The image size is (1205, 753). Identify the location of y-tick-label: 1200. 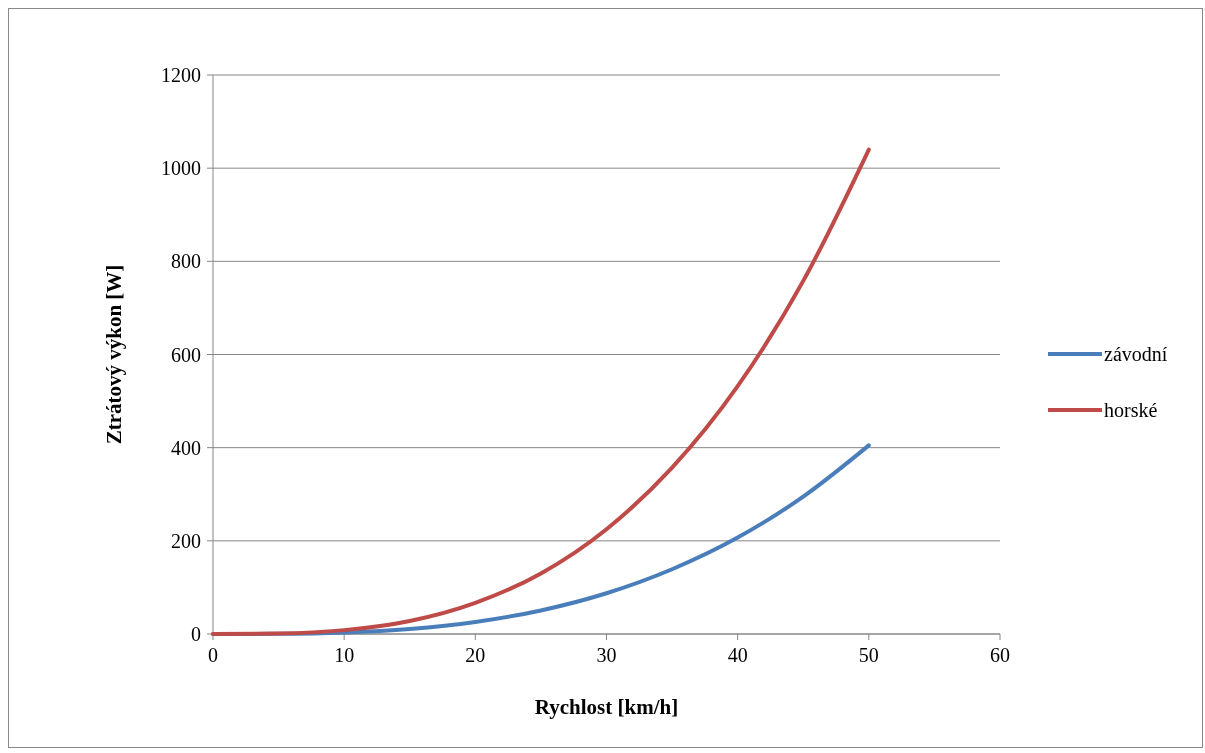
(181, 75).